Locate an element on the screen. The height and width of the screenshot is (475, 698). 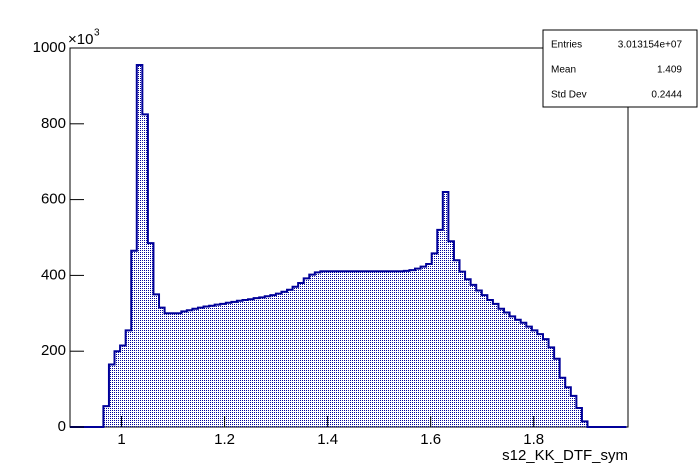
y-multiplier: ×10 is located at coordinates (80, 39).